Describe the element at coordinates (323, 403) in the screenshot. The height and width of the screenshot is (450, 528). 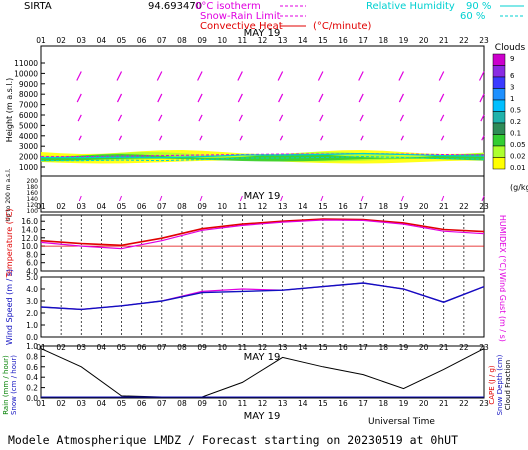
I see `bottom-hour-tick-label: 15` at that location.